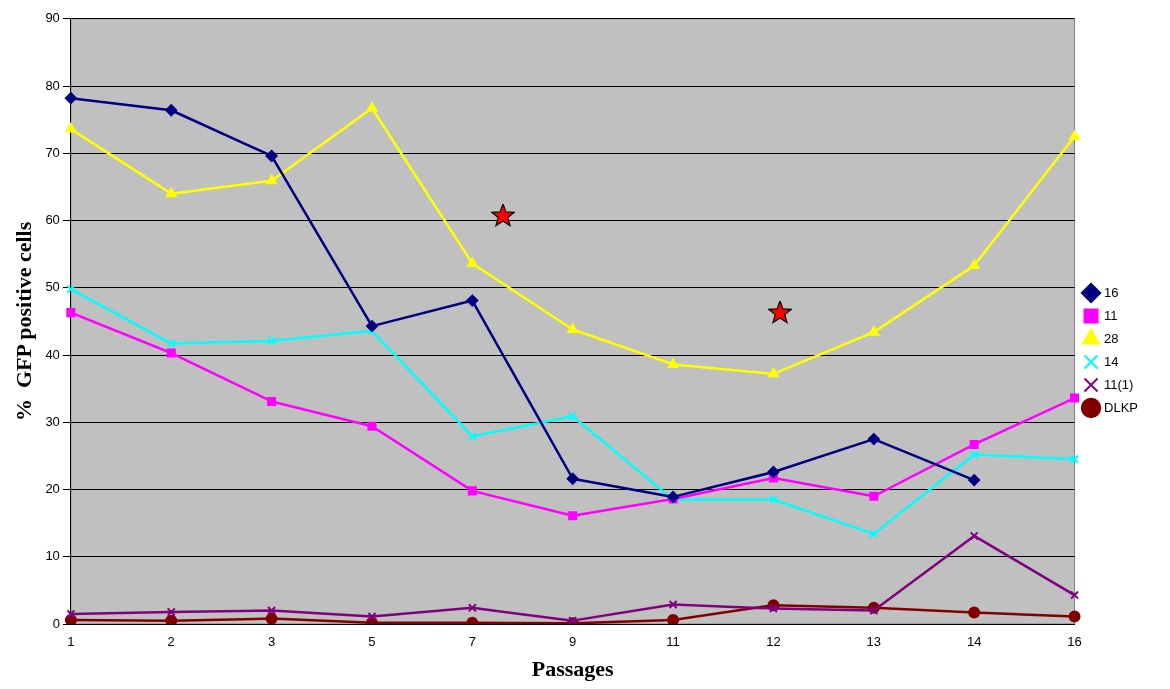 The height and width of the screenshot is (689, 1170). I want to click on legend-label: 28, so click(1111, 338).